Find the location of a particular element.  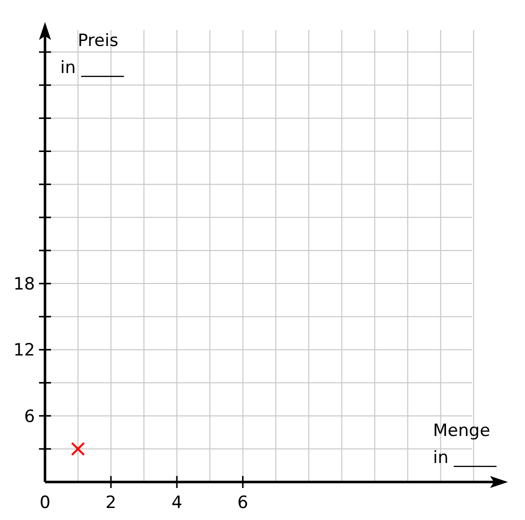

x-tick-label: 2 is located at coordinates (111, 503).